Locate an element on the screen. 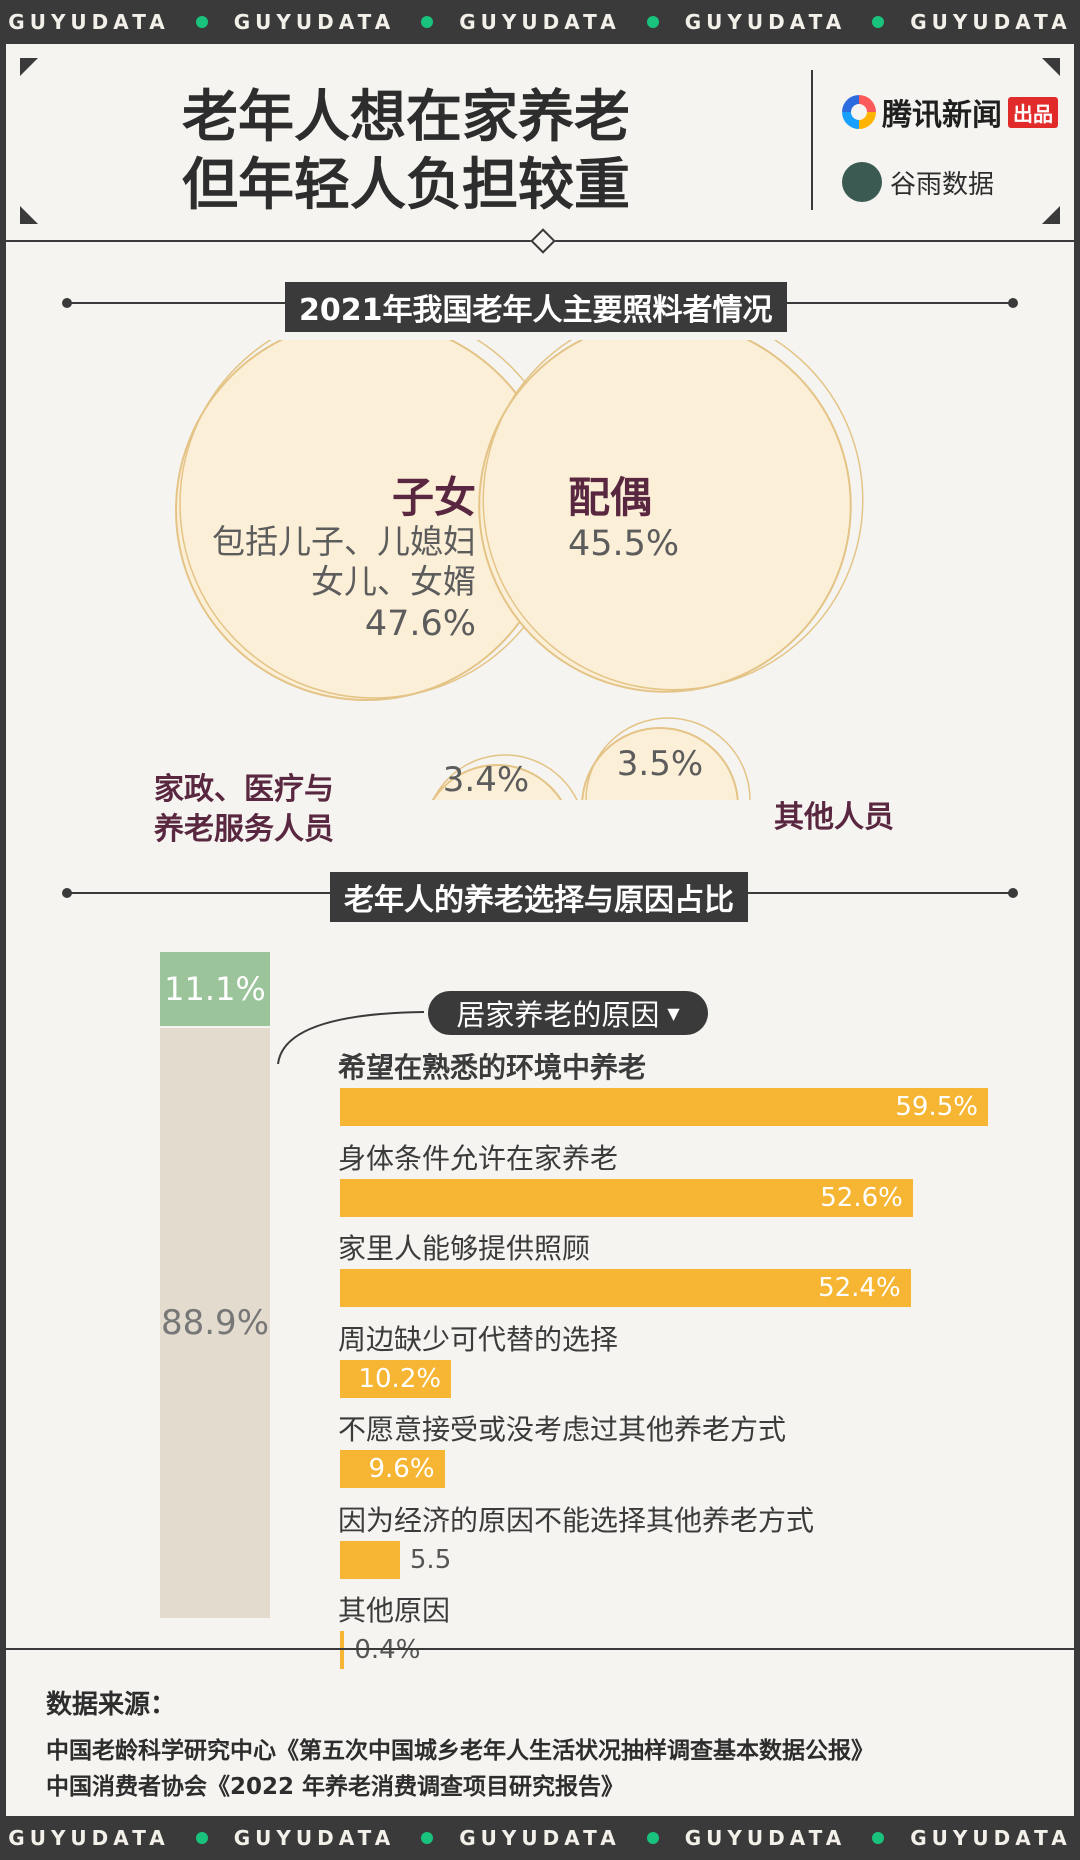 This screenshot has height=1860, width=1080. guyu-data-logo-icon is located at coordinates (862, 182).